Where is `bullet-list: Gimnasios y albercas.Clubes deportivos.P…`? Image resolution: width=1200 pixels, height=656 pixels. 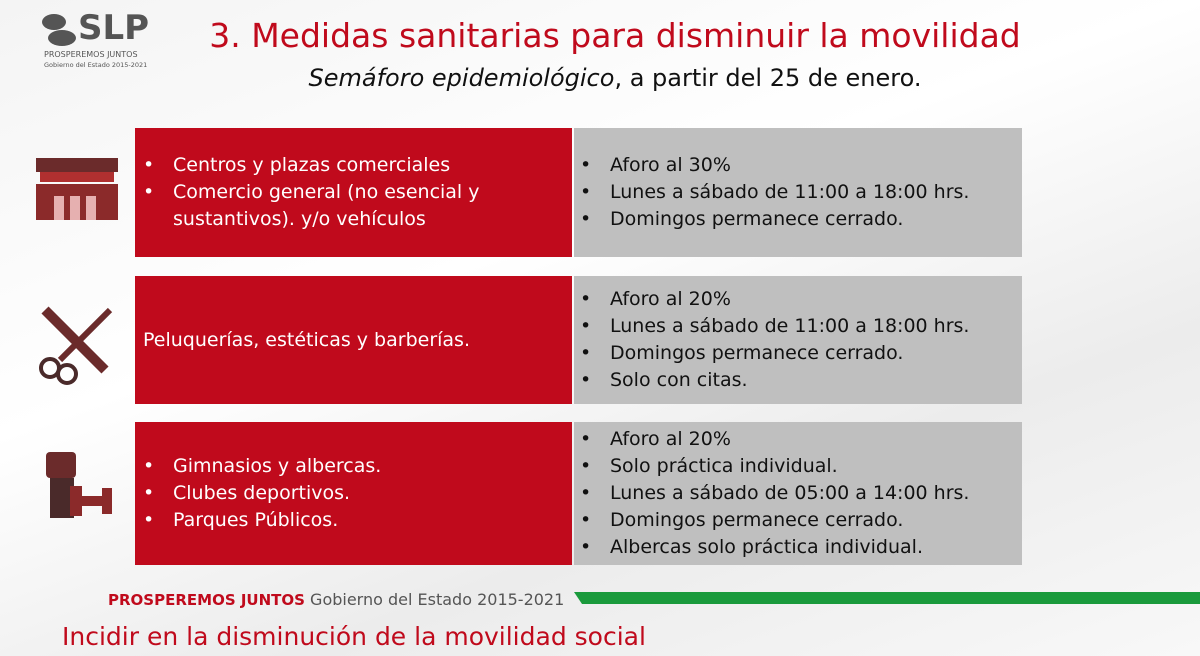 bullet-list: Gimnasios y albercas.Clubes deportivos.P… is located at coordinates (357, 493).